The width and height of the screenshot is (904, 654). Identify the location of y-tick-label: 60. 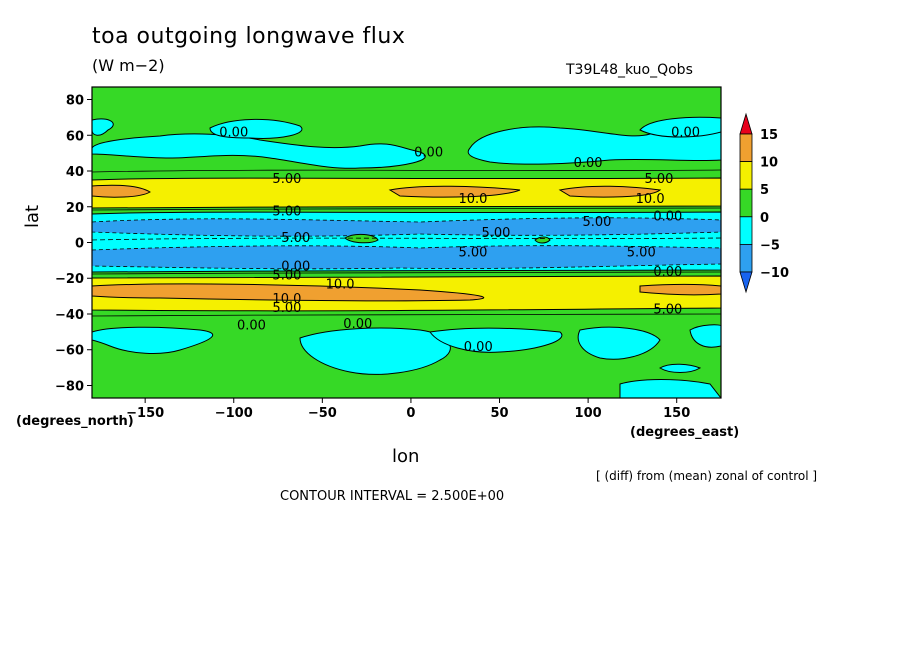
(75, 136).